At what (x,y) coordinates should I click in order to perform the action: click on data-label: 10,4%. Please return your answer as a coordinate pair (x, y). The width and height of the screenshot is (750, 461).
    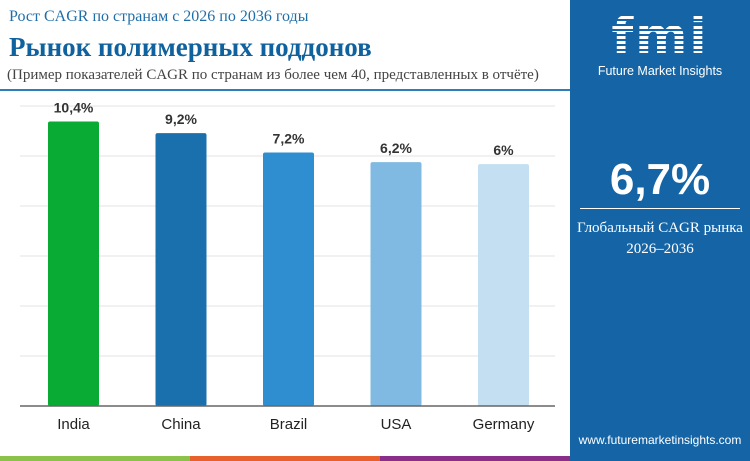
    Looking at the image, I should click on (74, 107).